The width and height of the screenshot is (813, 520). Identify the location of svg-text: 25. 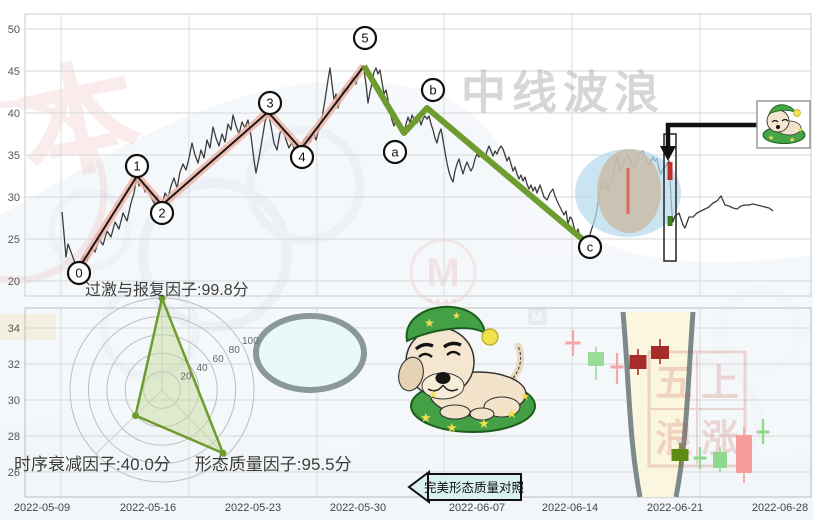
(14, 240).